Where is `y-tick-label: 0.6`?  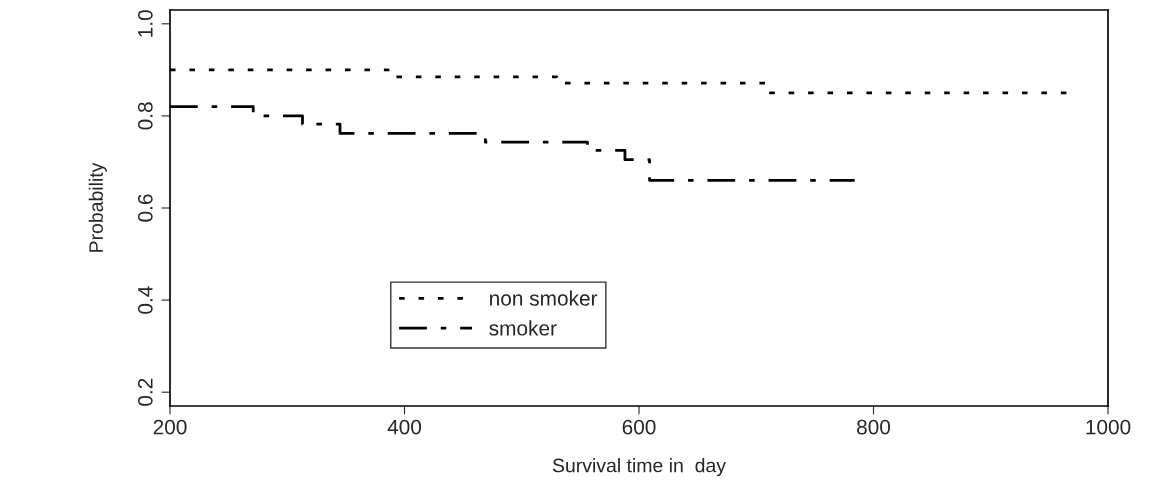
y-tick-label: 0.6 is located at coordinates (145, 208).